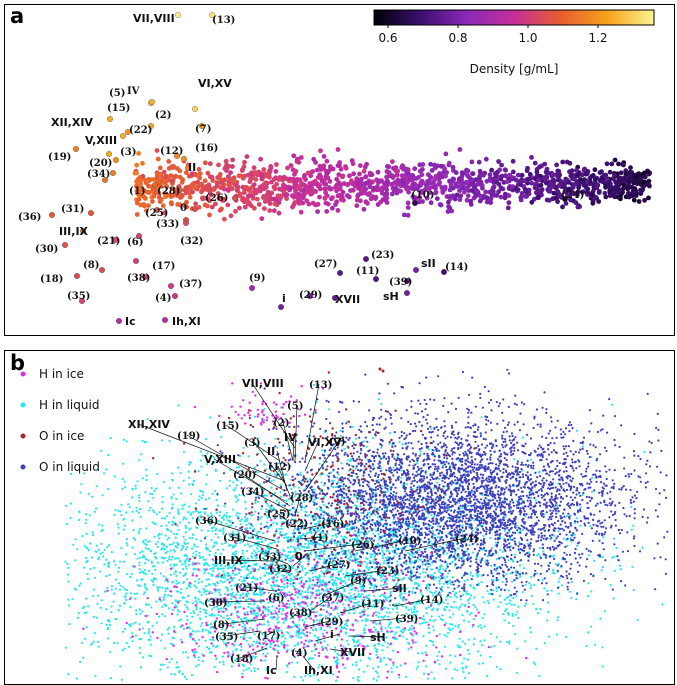 The width and height of the screenshot is (677, 685). I want to click on phase-label: (34), so click(98, 174).